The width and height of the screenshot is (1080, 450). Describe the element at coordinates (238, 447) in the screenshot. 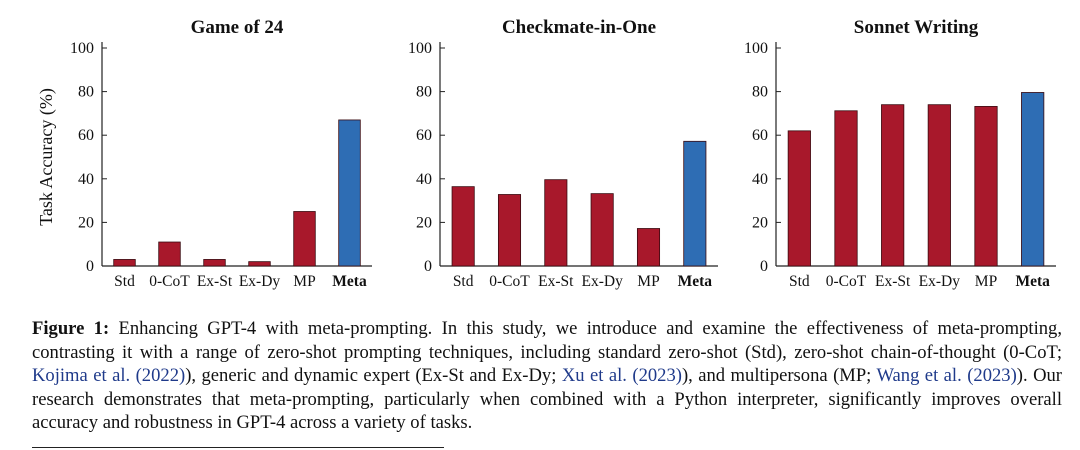

I see `footnote-rule` at that location.